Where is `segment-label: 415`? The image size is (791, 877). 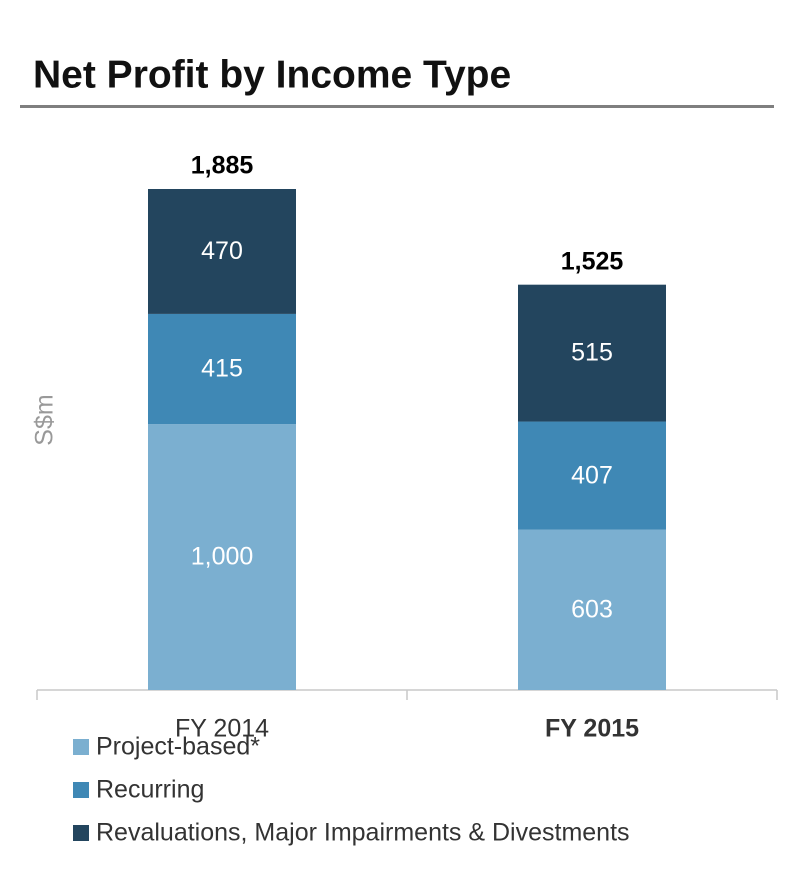
segment-label: 415 is located at coordinates (222, 369).